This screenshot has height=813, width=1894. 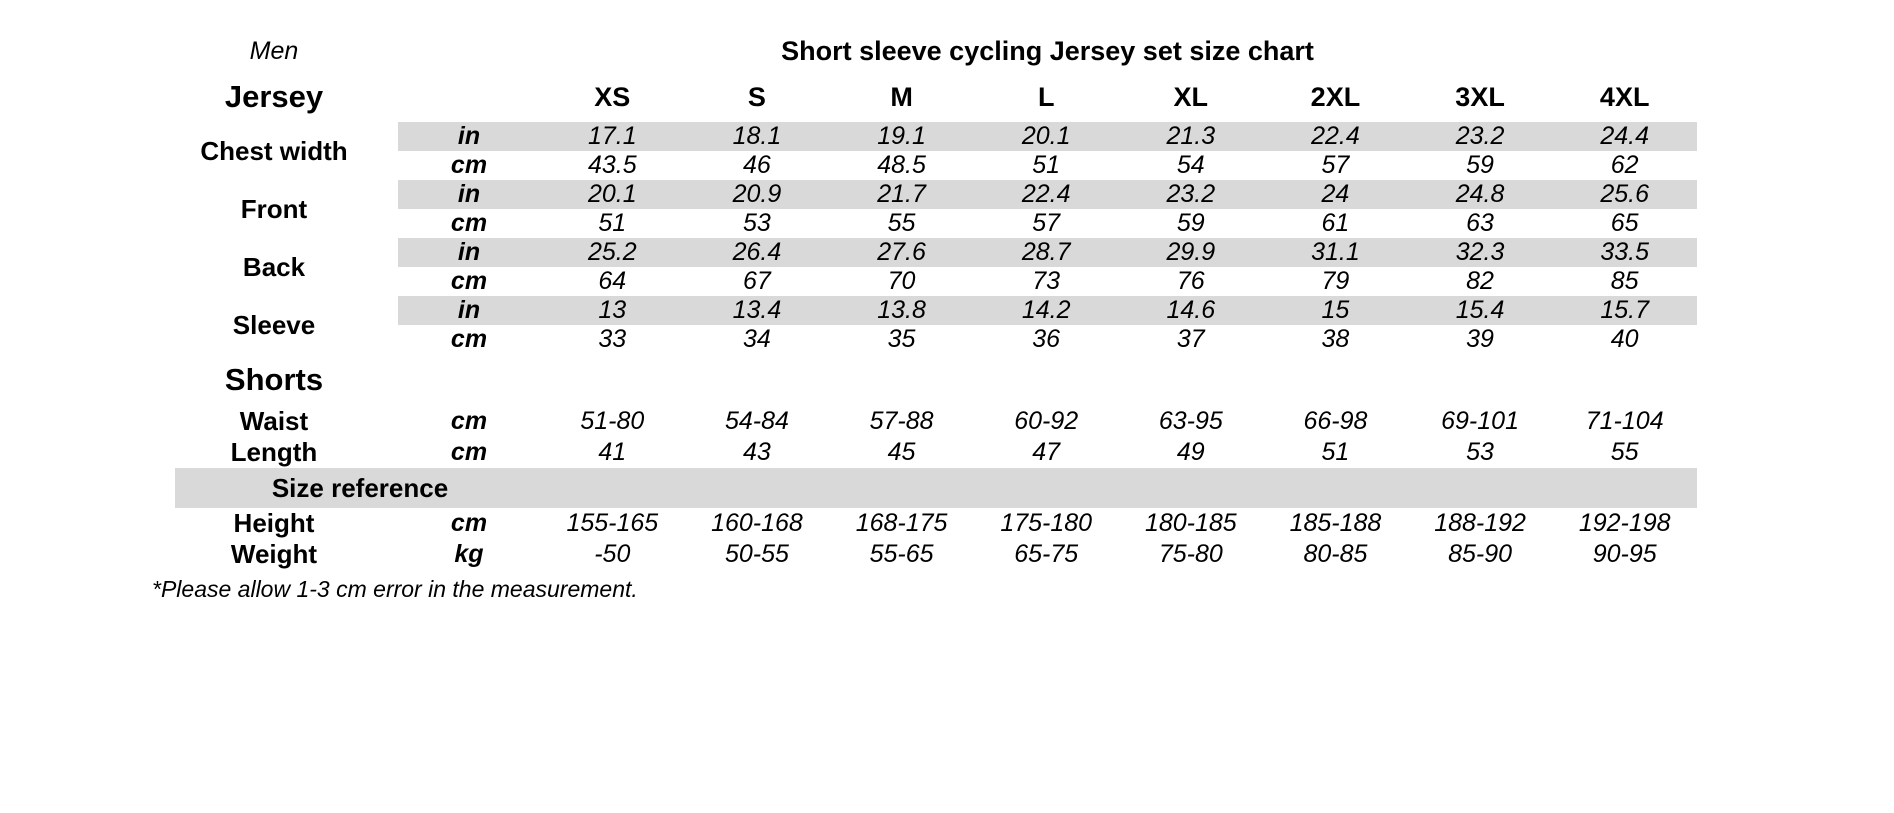 I want to click on value-cell: 14.2, so click(x=1046, y=310).